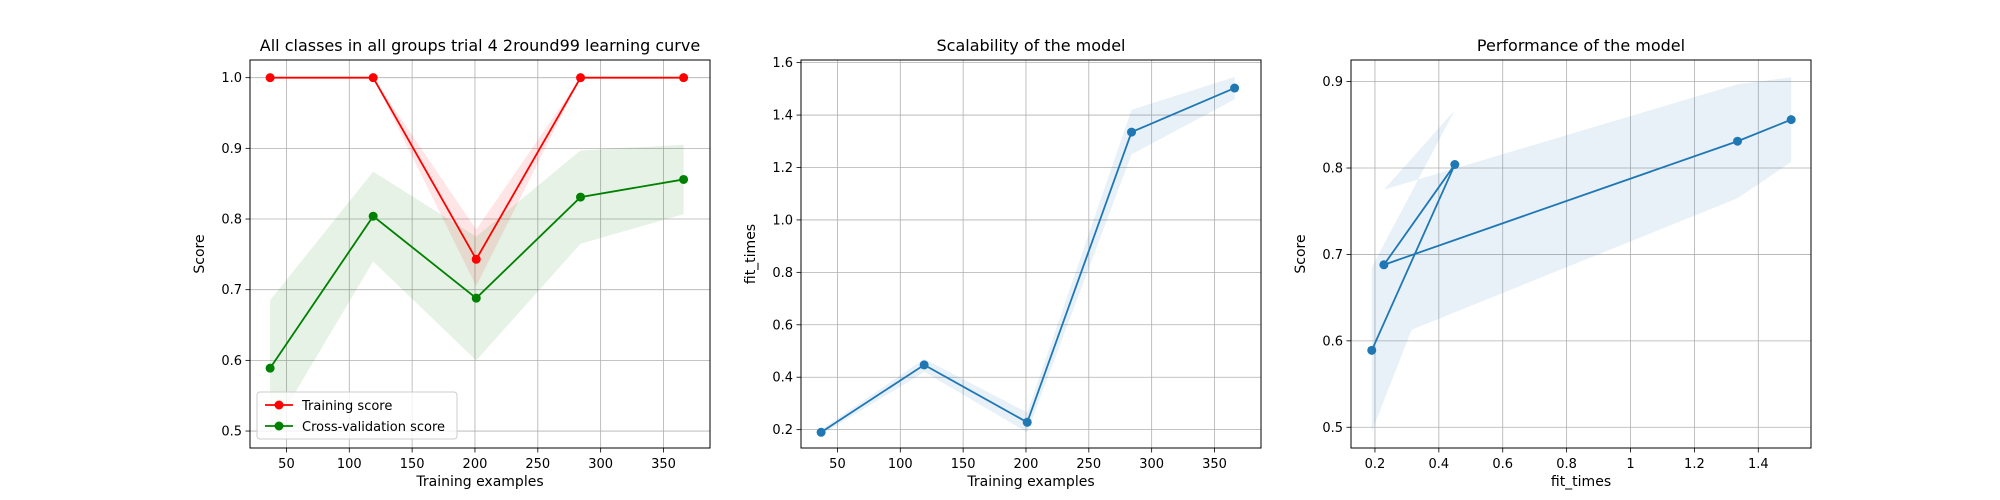 Image resolution: width=2000 pixels, height=500 pixels. What do you see at coordinates (1581, 482) in the screenshot?
I see `x-axis-label: fit_times` at bounding box center [1581, 482].